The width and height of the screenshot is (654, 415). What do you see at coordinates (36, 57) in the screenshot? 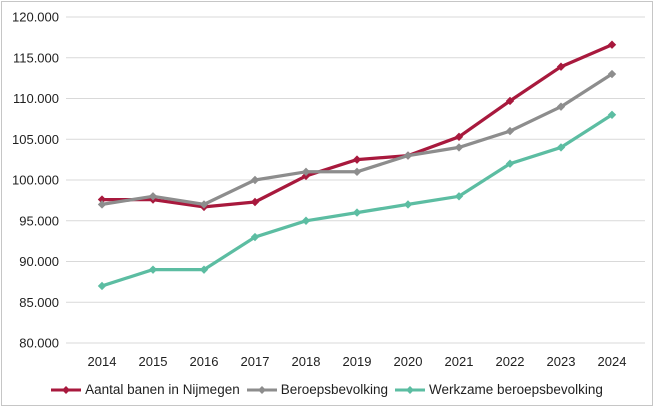
I see `y-axis-tick-label: 115.000` at bounding box center [36, 57].